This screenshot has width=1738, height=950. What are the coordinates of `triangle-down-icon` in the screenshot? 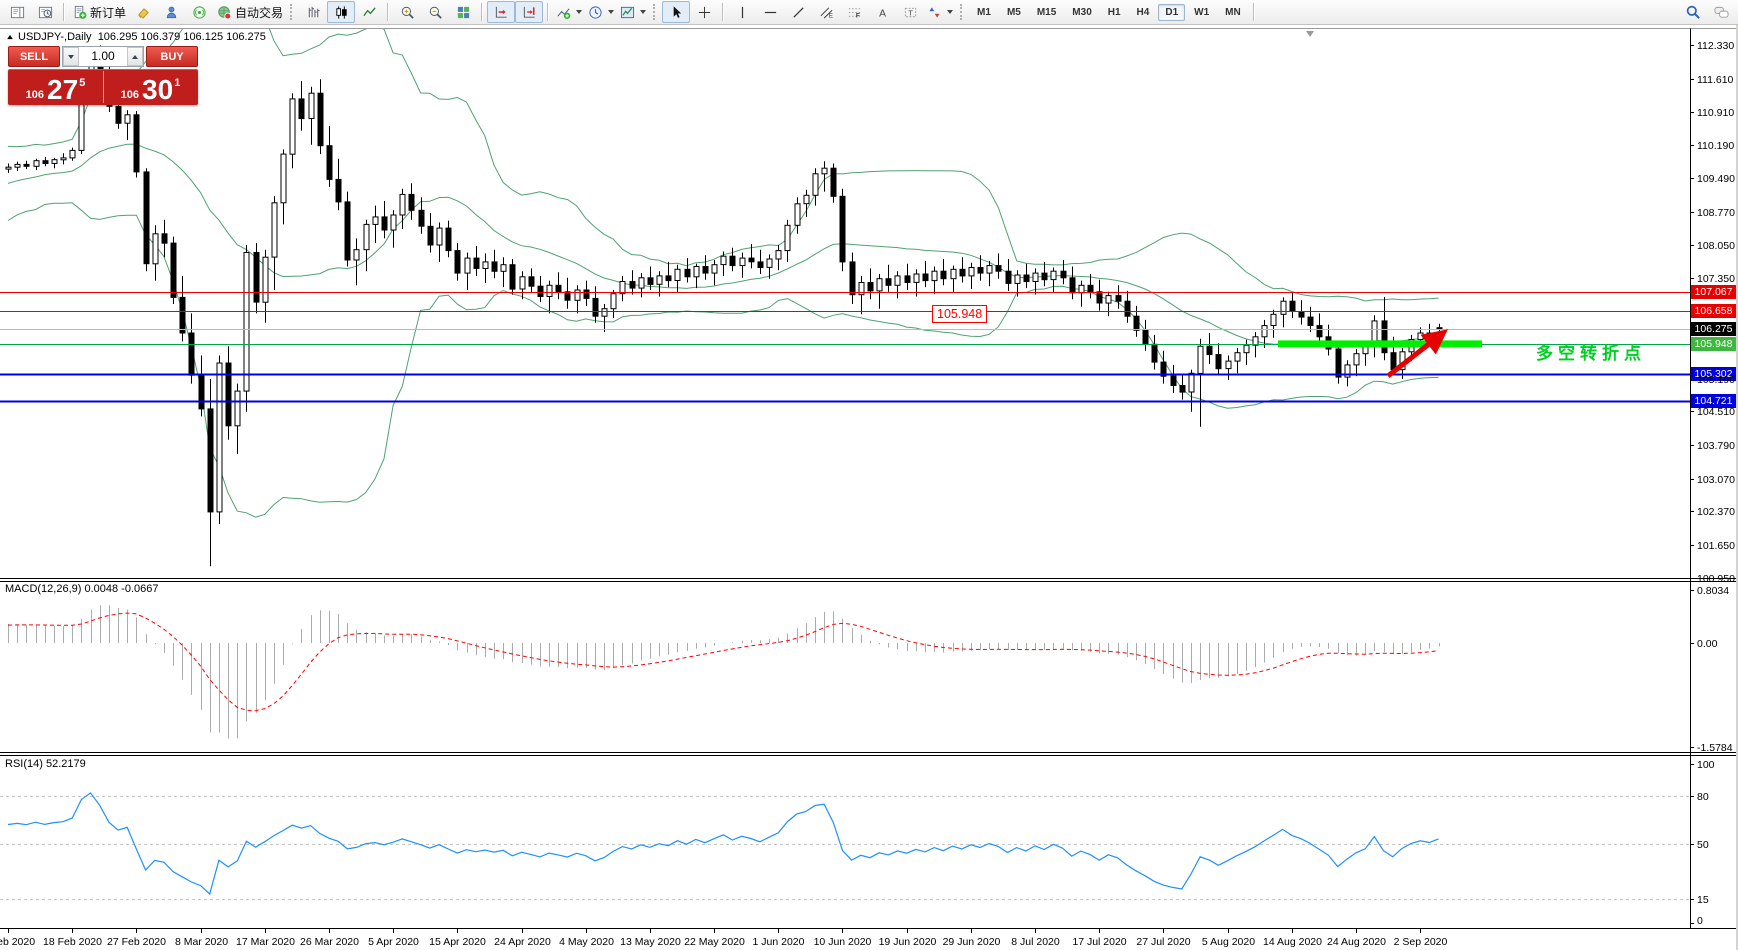 It's located at (71, 56).